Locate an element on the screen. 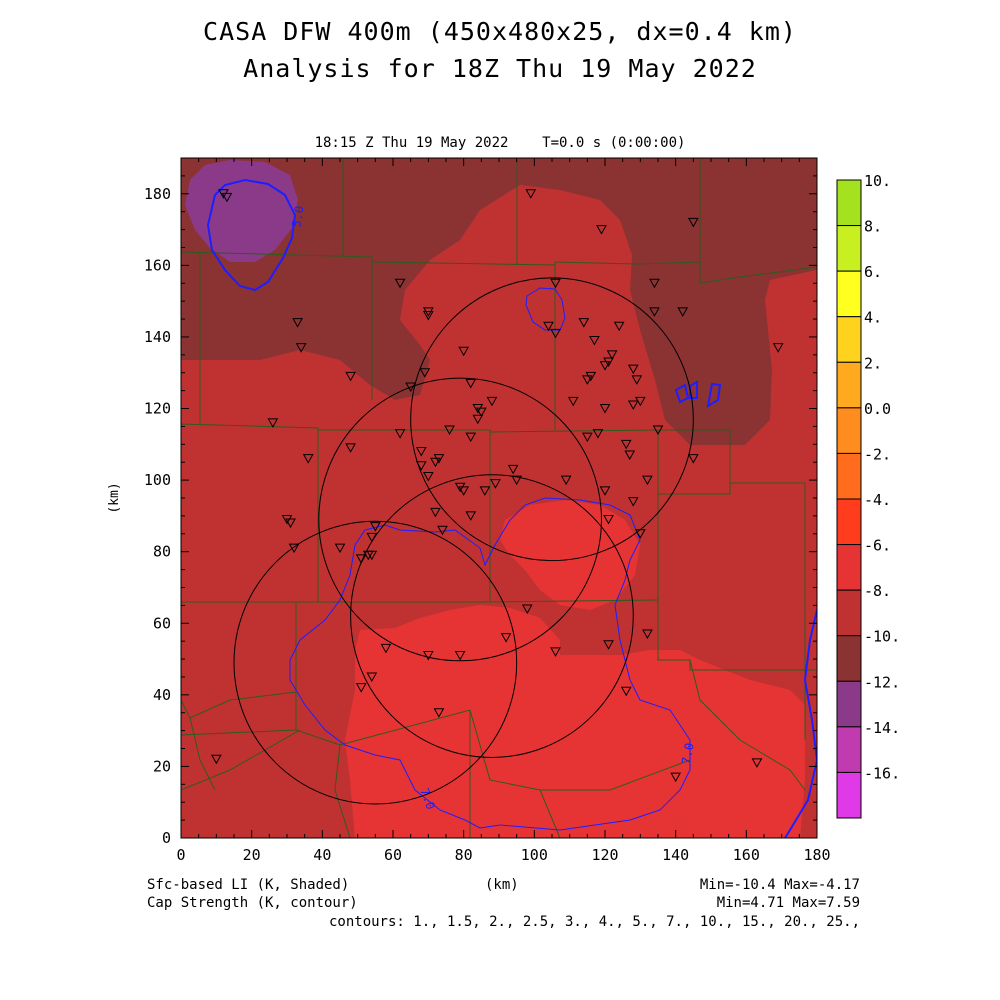 The height and width of the screenshot is (1000, 1000). contour-7-east is located at coordinates (800, 723).